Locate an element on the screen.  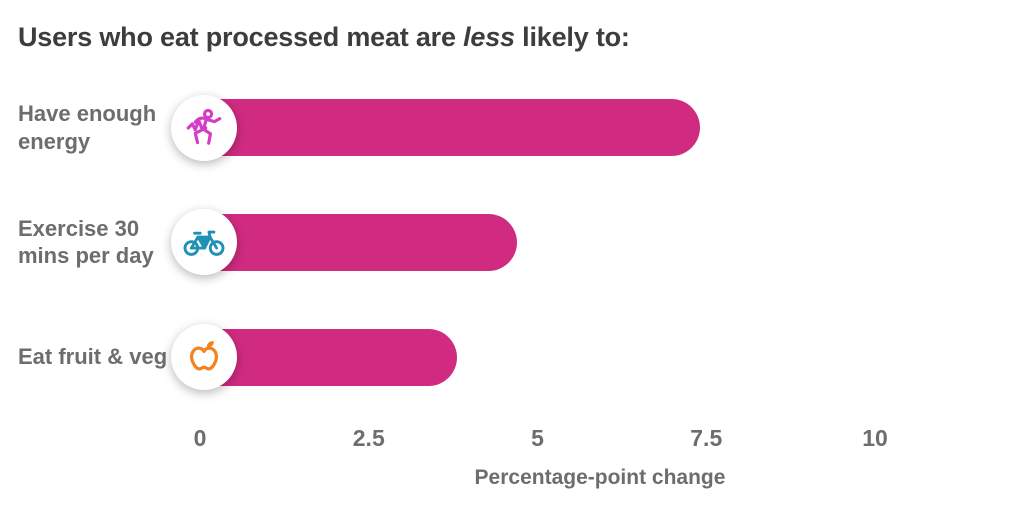
bar-label: Eat fruit & veg is located at coordinates (93, 357).